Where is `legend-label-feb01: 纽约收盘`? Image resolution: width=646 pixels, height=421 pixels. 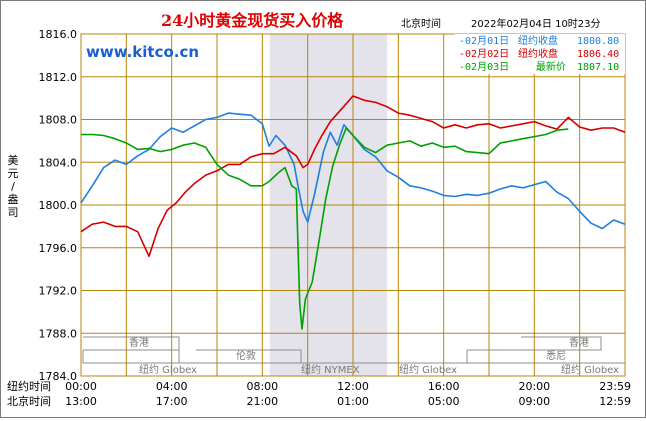 legend-label-feb01: 纽约收盘 is located at coordinates (538, 40).